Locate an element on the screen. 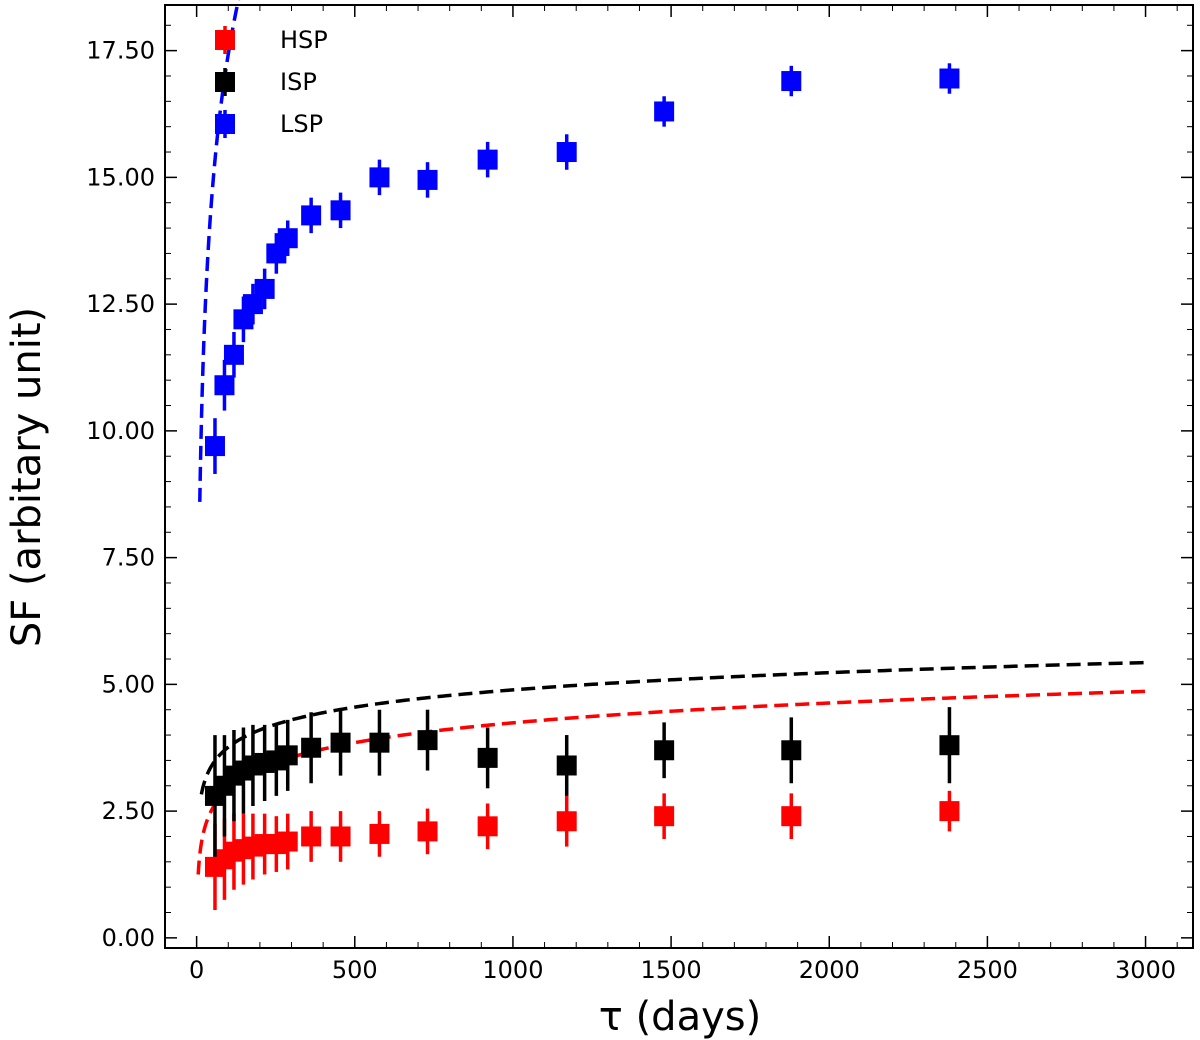  x-tick-label: 2500 is located at coordinates (987, 970).